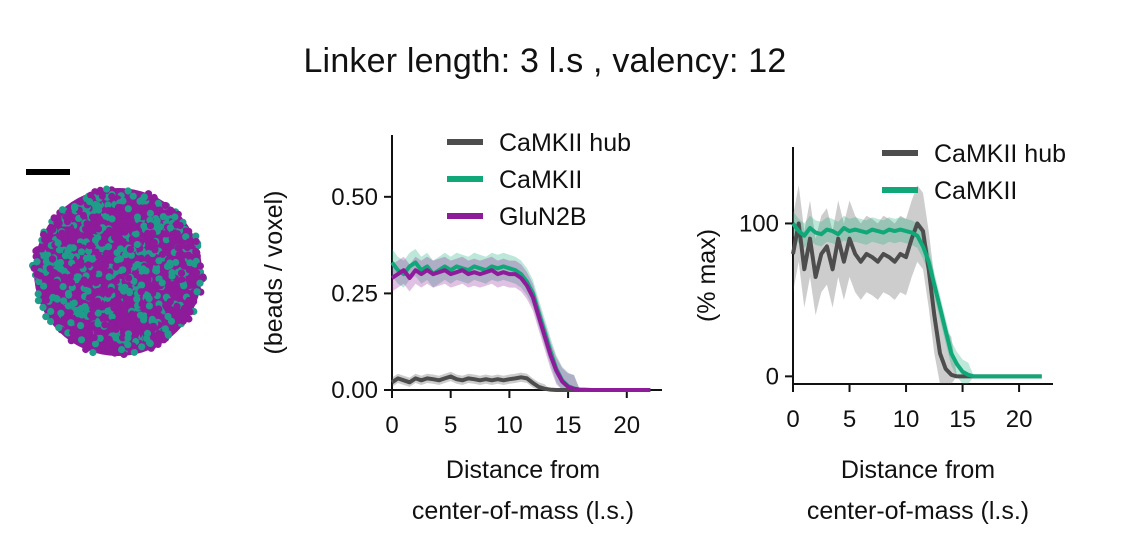 The width and height of the screenshot is (1133, 547). Describe the element at coordinates (523, 470) in the screenshot. I see `x-axis-title-line: Distance from` at that location.